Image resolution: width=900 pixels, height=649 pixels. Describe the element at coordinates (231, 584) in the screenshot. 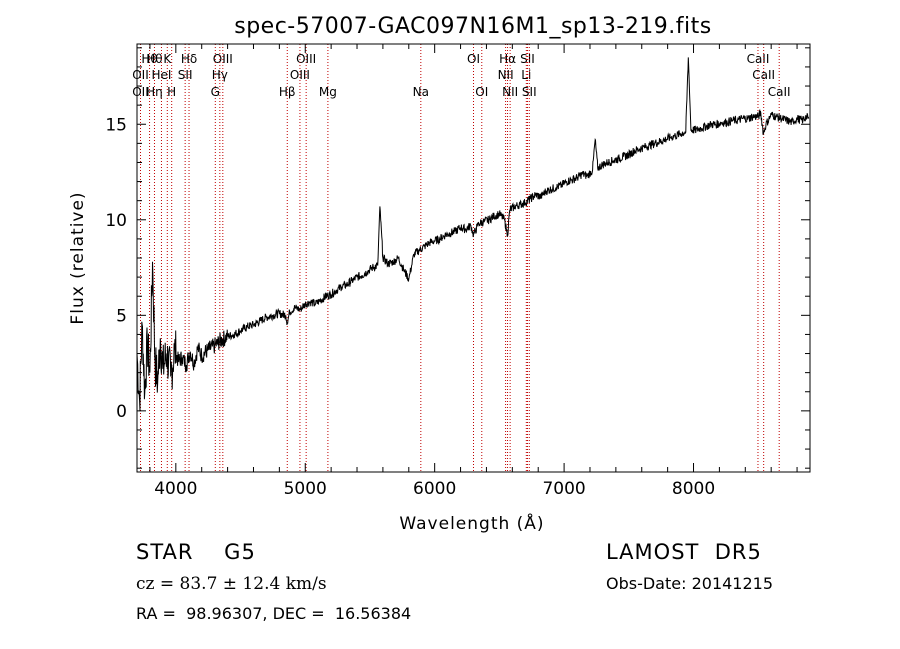

I see `redshift-cz: cz = 83.7 ± 12.4 km/s` at that location.